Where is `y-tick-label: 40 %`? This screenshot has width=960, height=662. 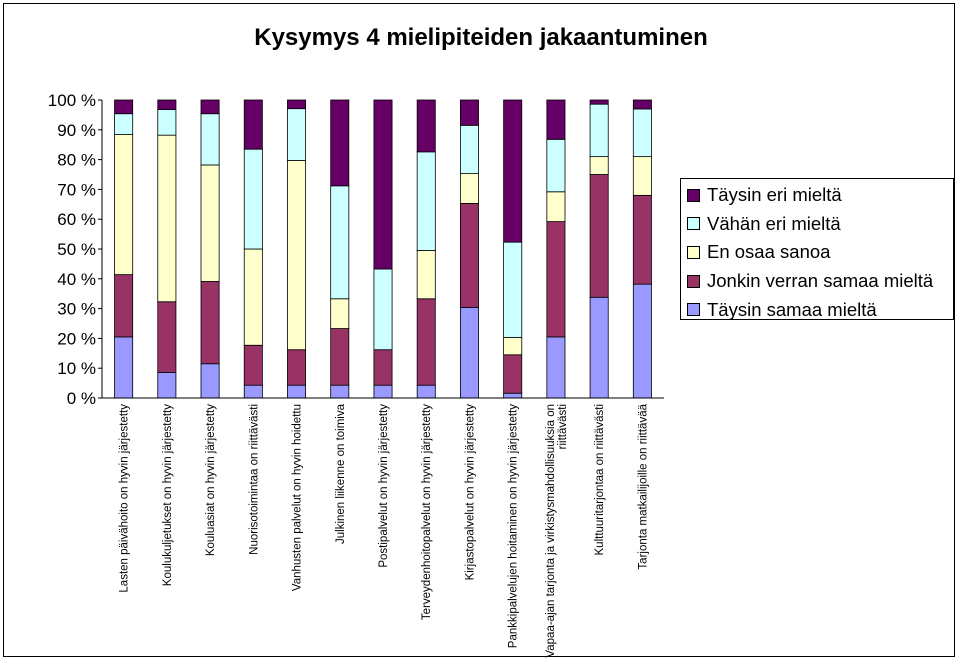
y-tick-label: 40 % is located at coordinates (76, 279).